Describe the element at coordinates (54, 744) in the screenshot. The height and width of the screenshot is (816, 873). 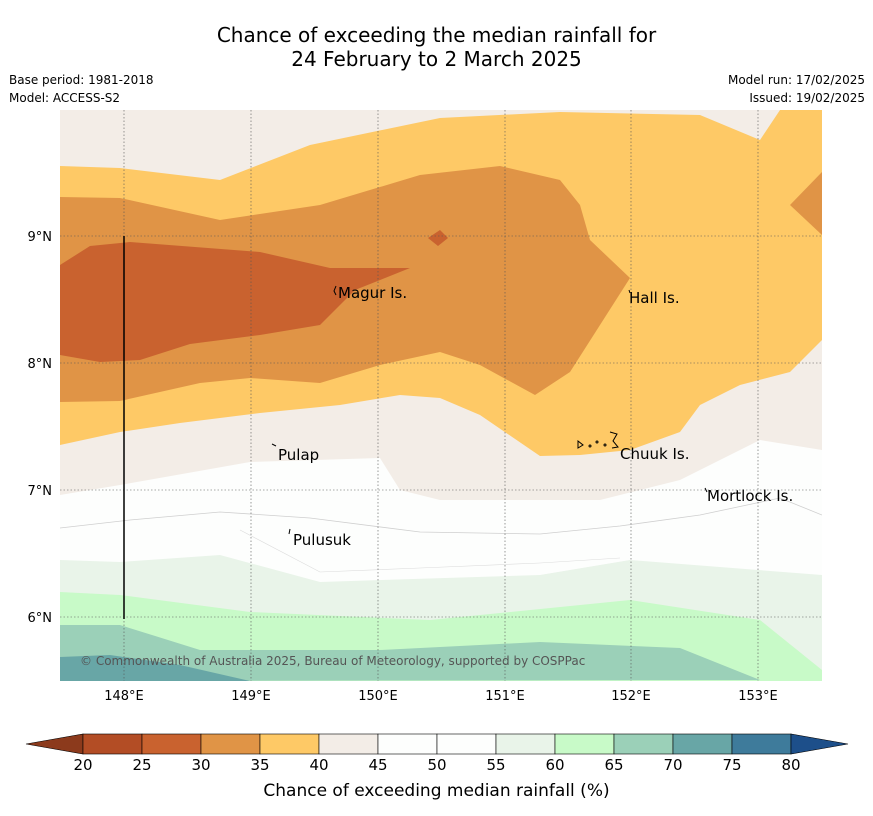
I see `colorbar-under-arrow` at that location.